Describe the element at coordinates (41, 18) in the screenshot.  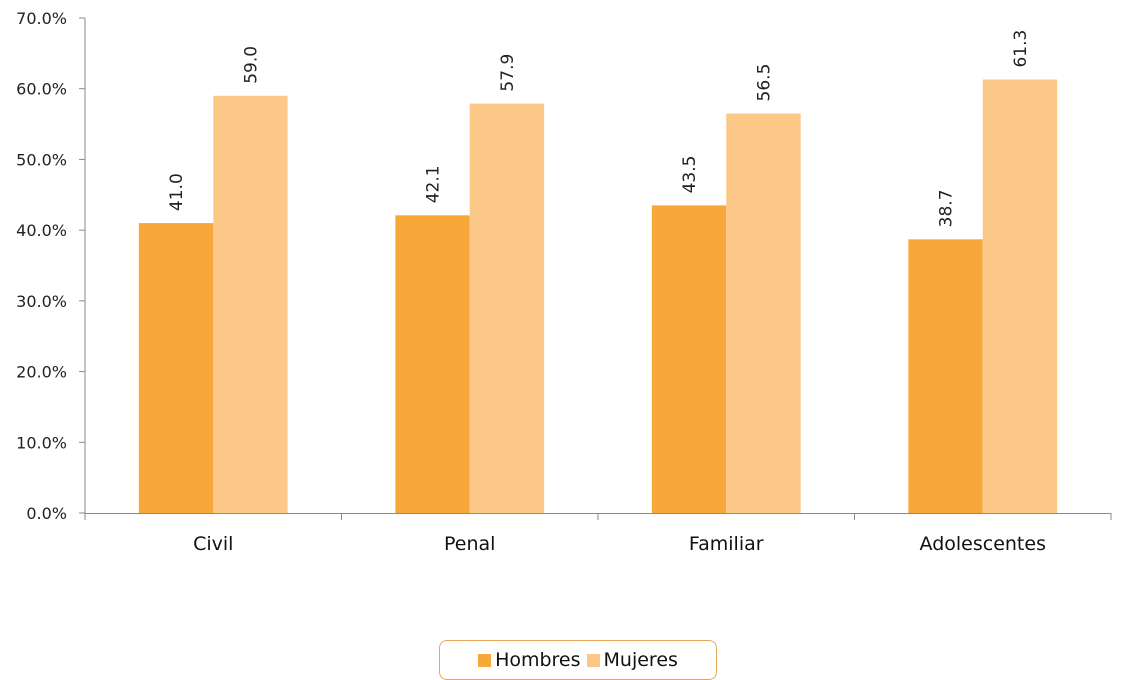
I see `y-tick-label: 70.0%` at that location.